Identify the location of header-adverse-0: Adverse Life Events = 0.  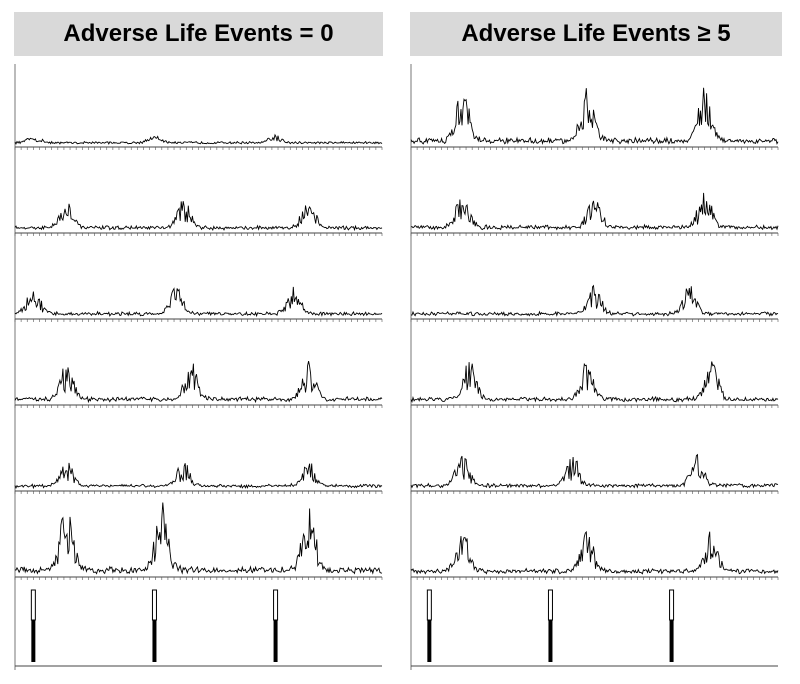
(198, 34).